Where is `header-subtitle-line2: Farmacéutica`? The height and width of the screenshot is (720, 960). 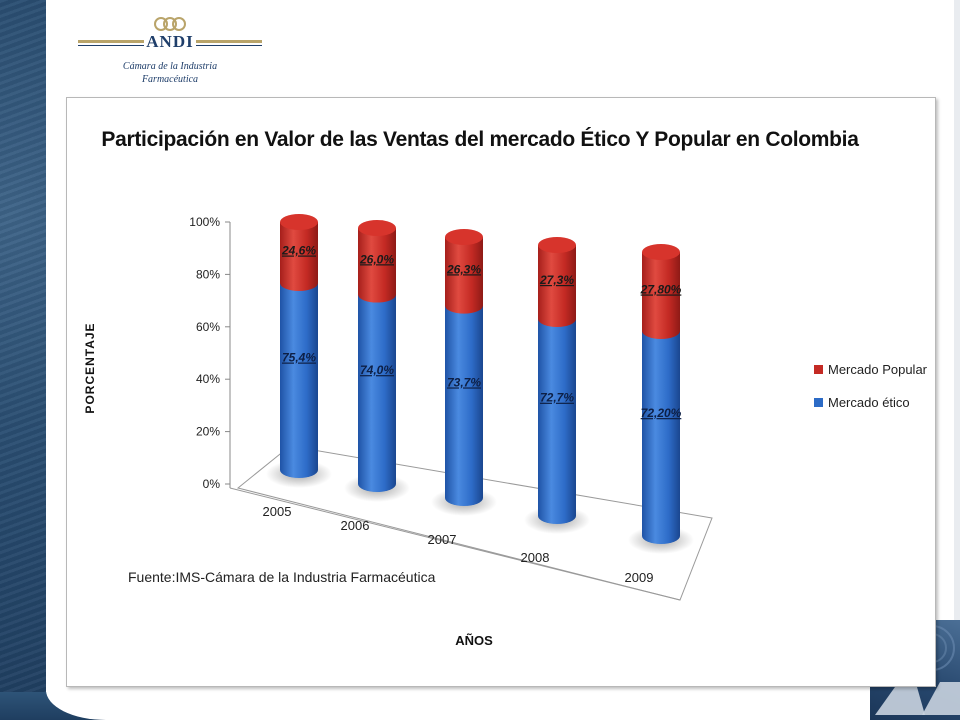 header-subtitle-line2: Farmacéutica is located at coordinates (170, 79).